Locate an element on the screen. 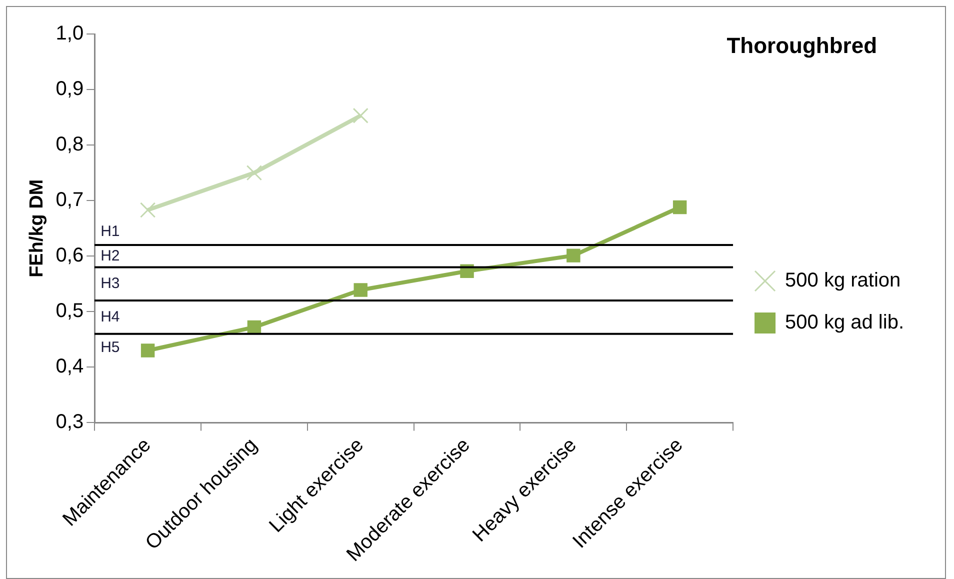 The height and width of the screenshot is (579, 954). legend-label: 500 kg ad lib. is located at coordinates (844, 323).